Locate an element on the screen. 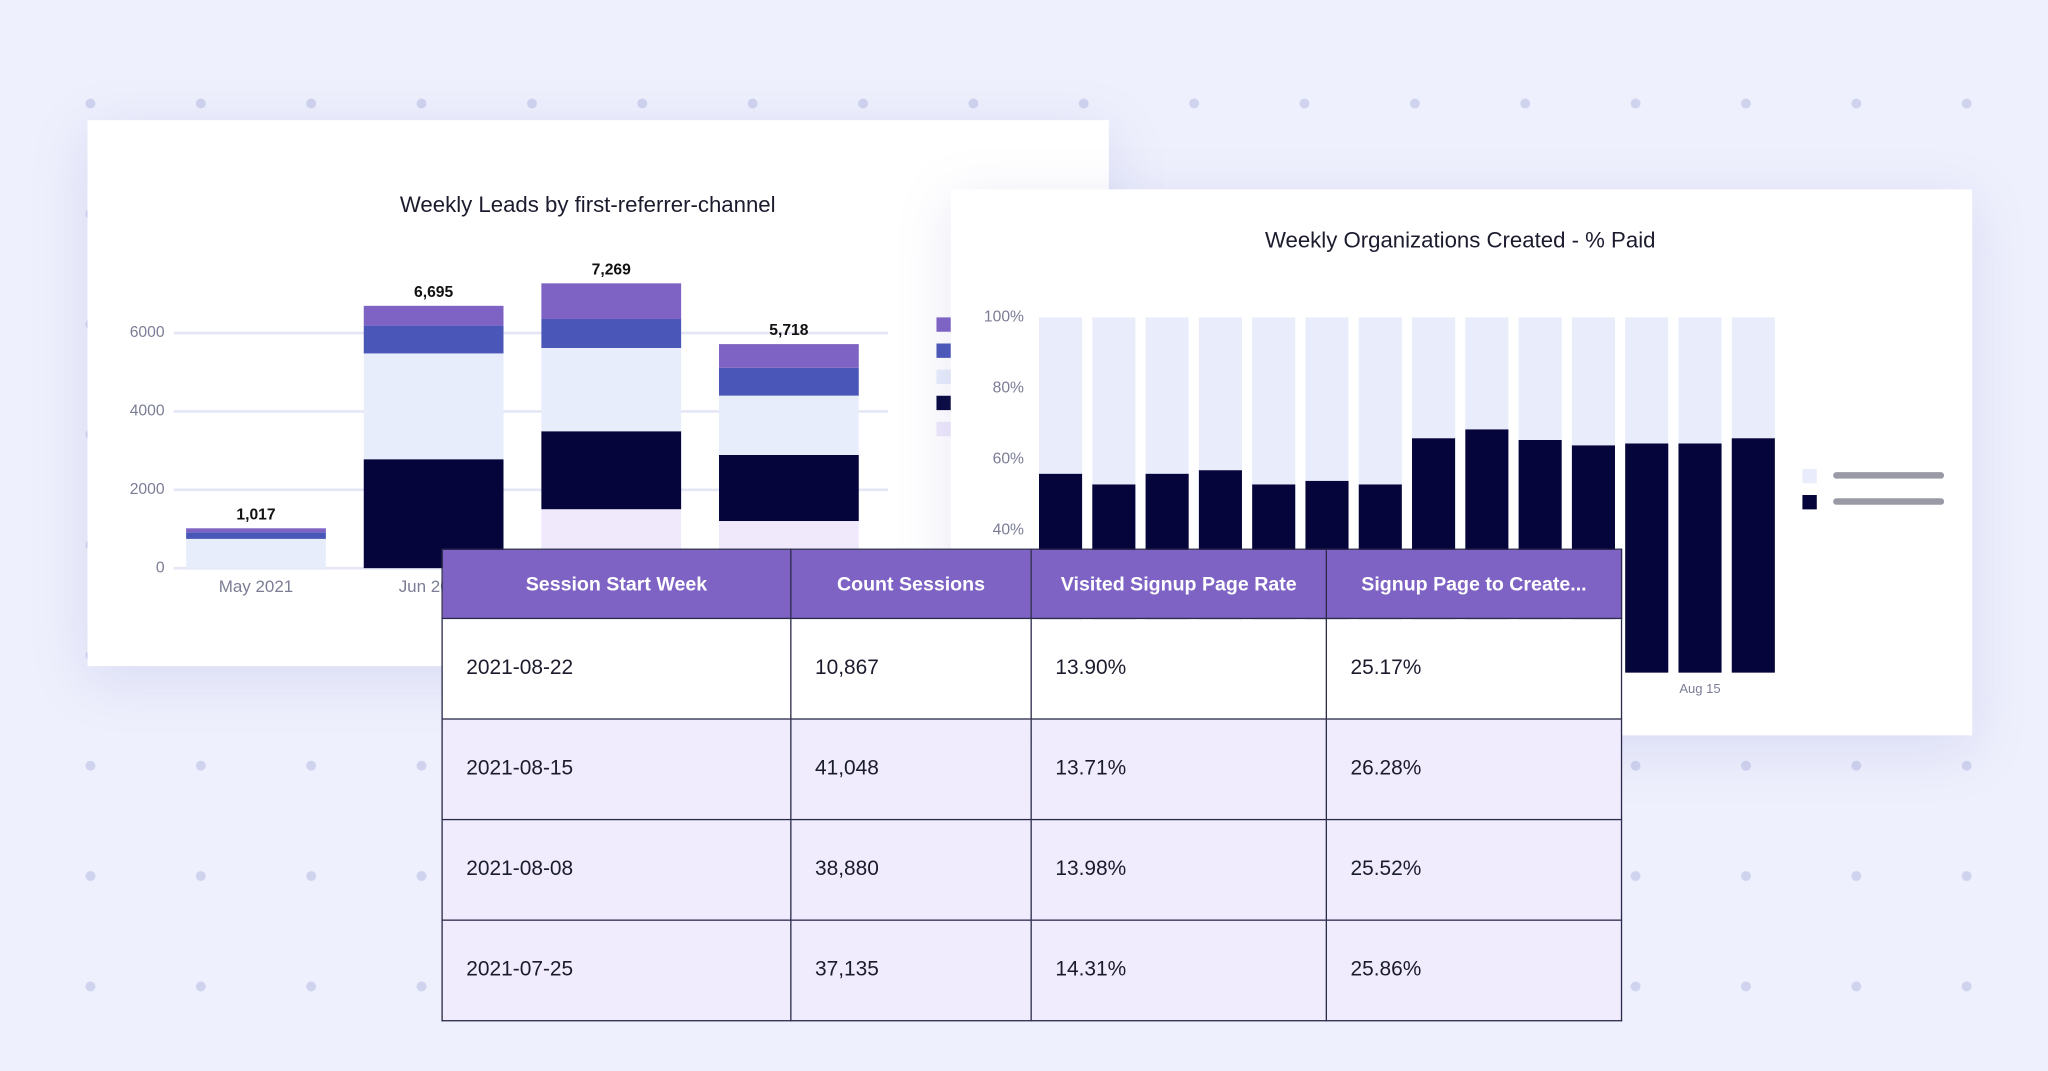 The height and width of the screenshot is (1071, 2048). y-tick-label: 2000 is located at coordinates (147, 489).